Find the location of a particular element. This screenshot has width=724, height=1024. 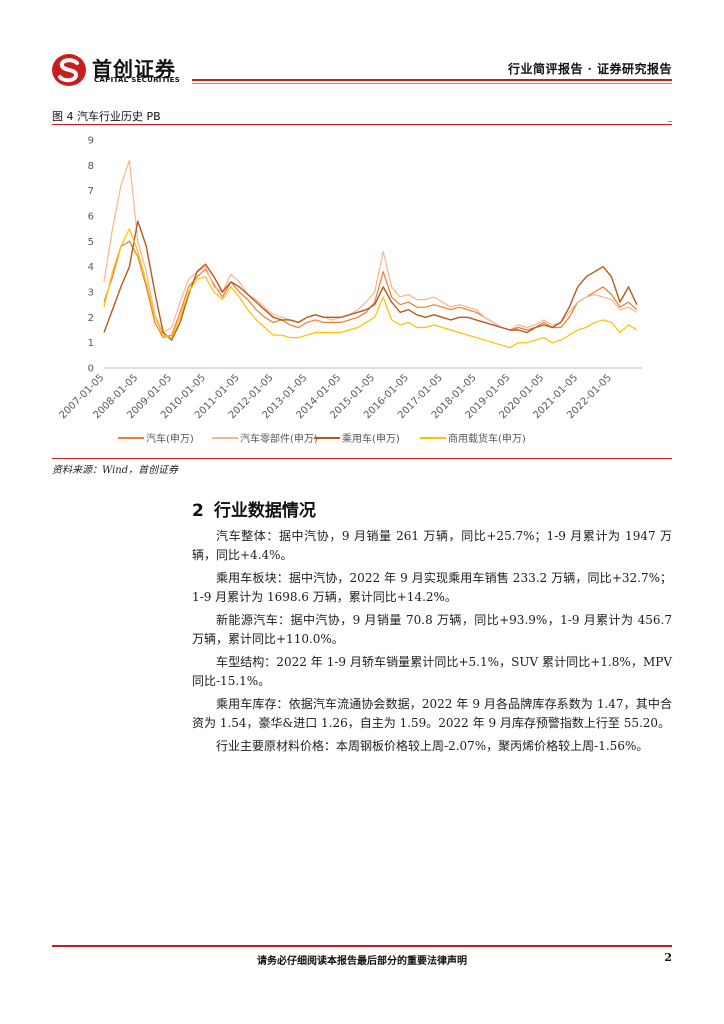

y-tick-label: 9 is located at coordinates (91, 141).